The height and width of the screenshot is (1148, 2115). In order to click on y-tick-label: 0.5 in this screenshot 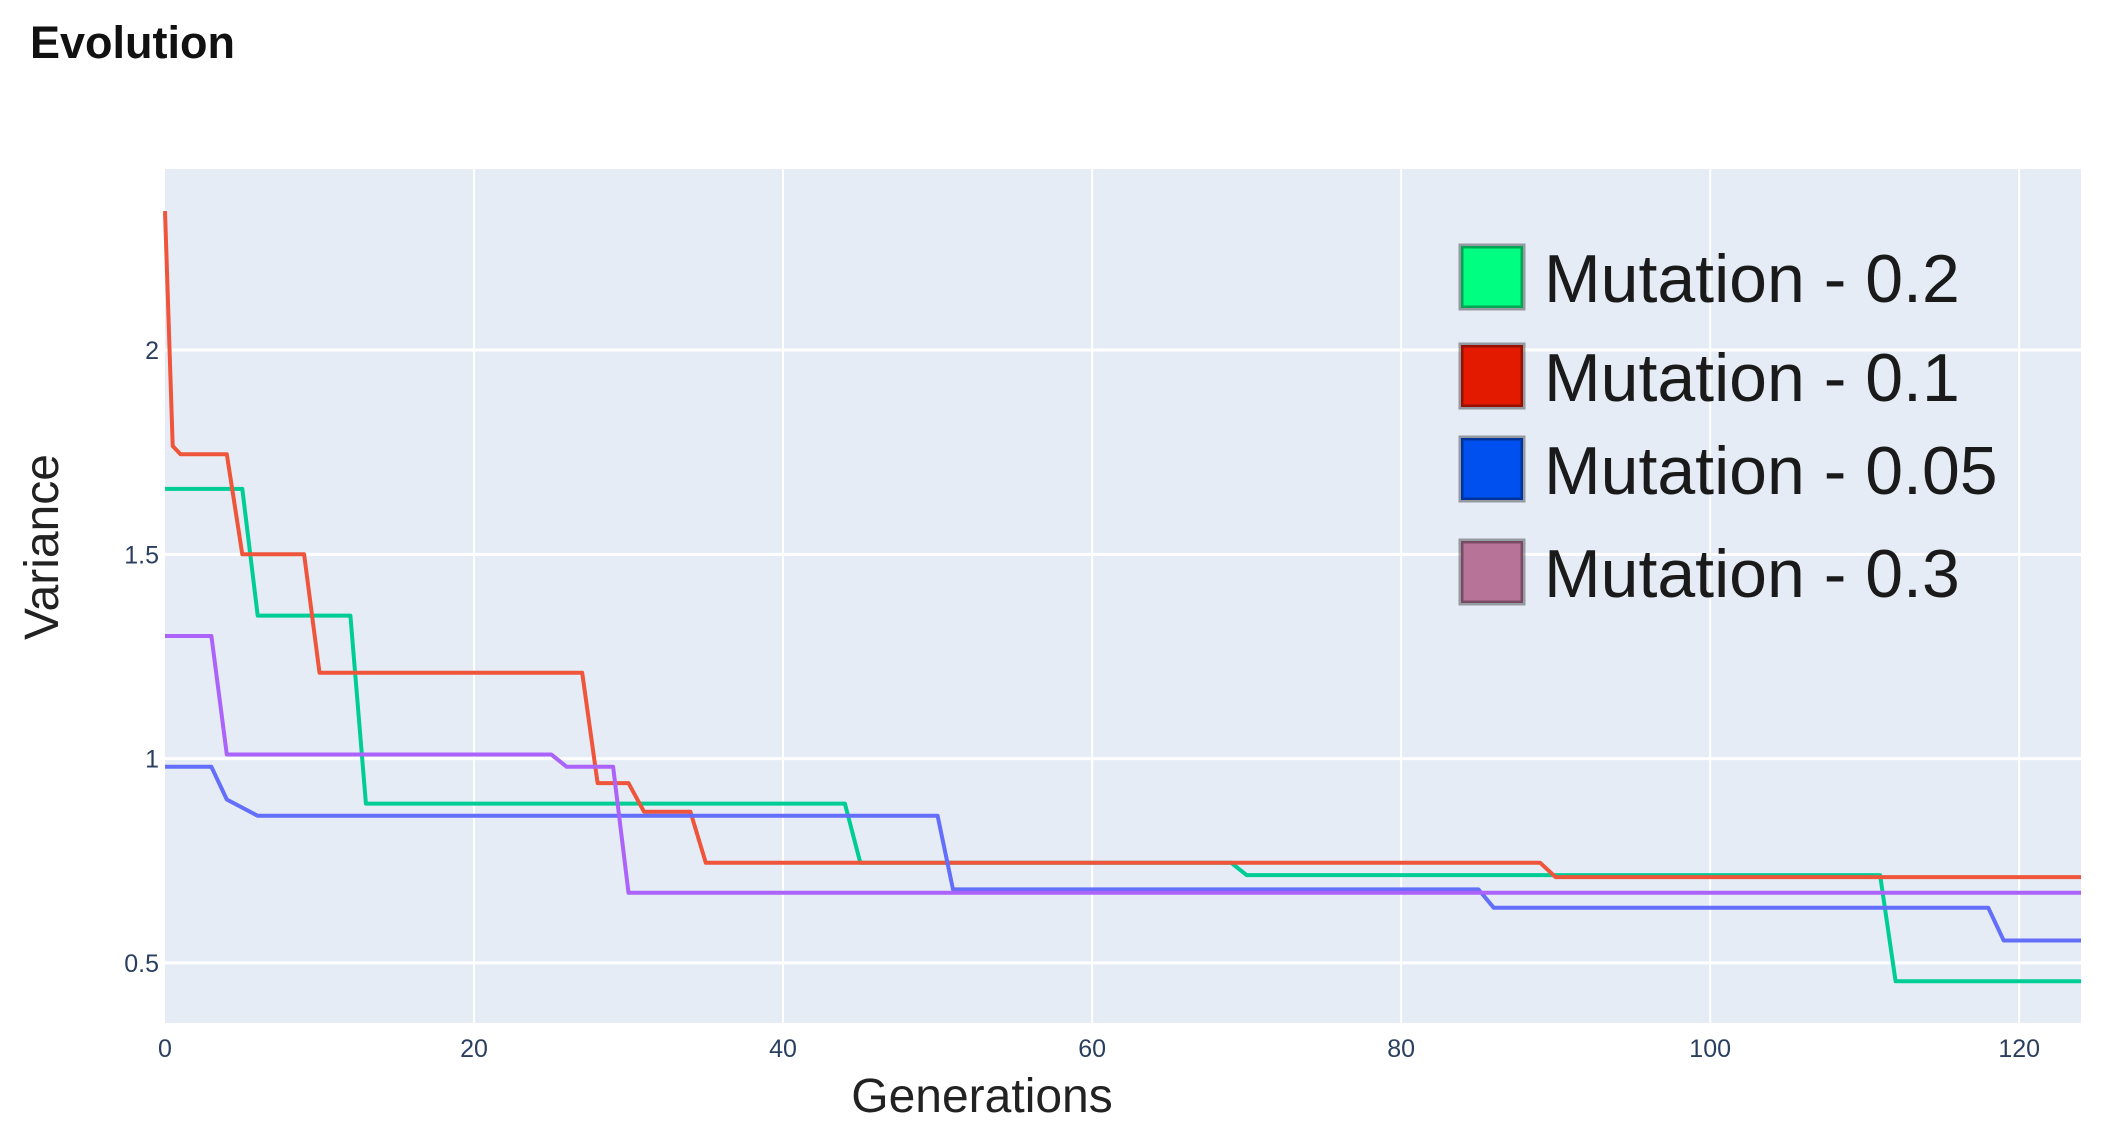, I will do `click(141, 964)`.